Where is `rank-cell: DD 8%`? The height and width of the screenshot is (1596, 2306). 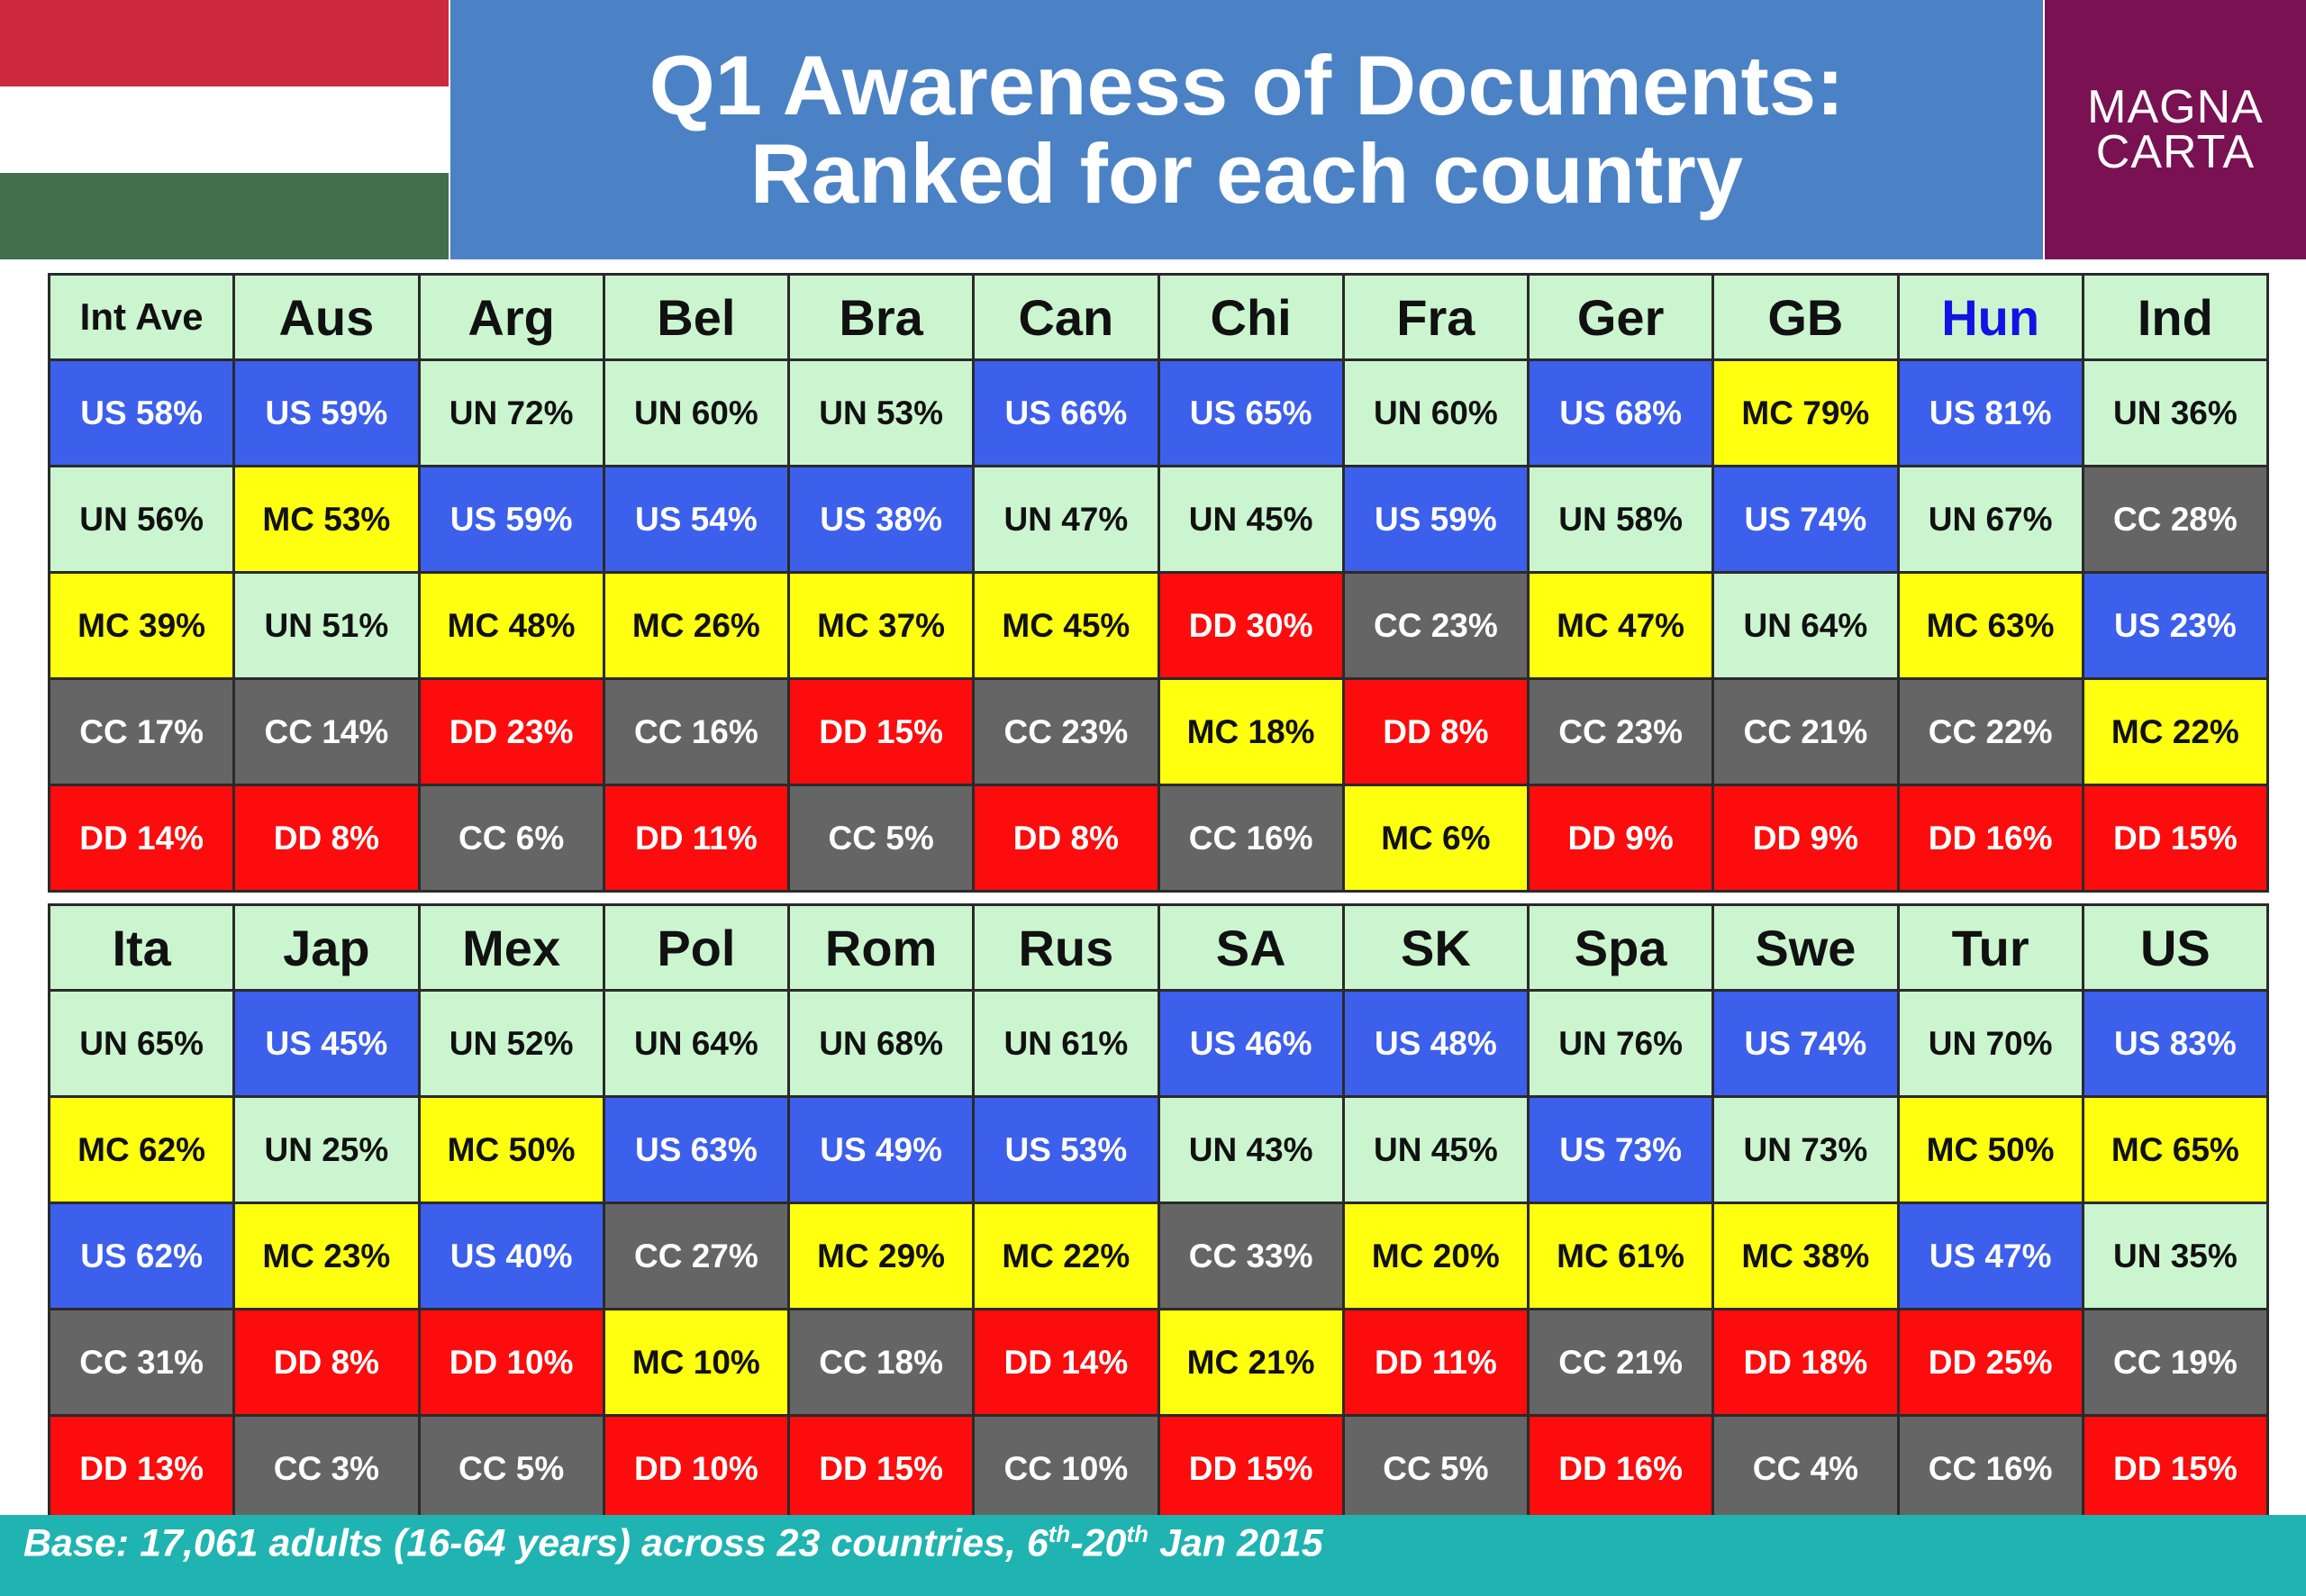
rank-cell: DD 8% is located at coordinates (1066, 838).